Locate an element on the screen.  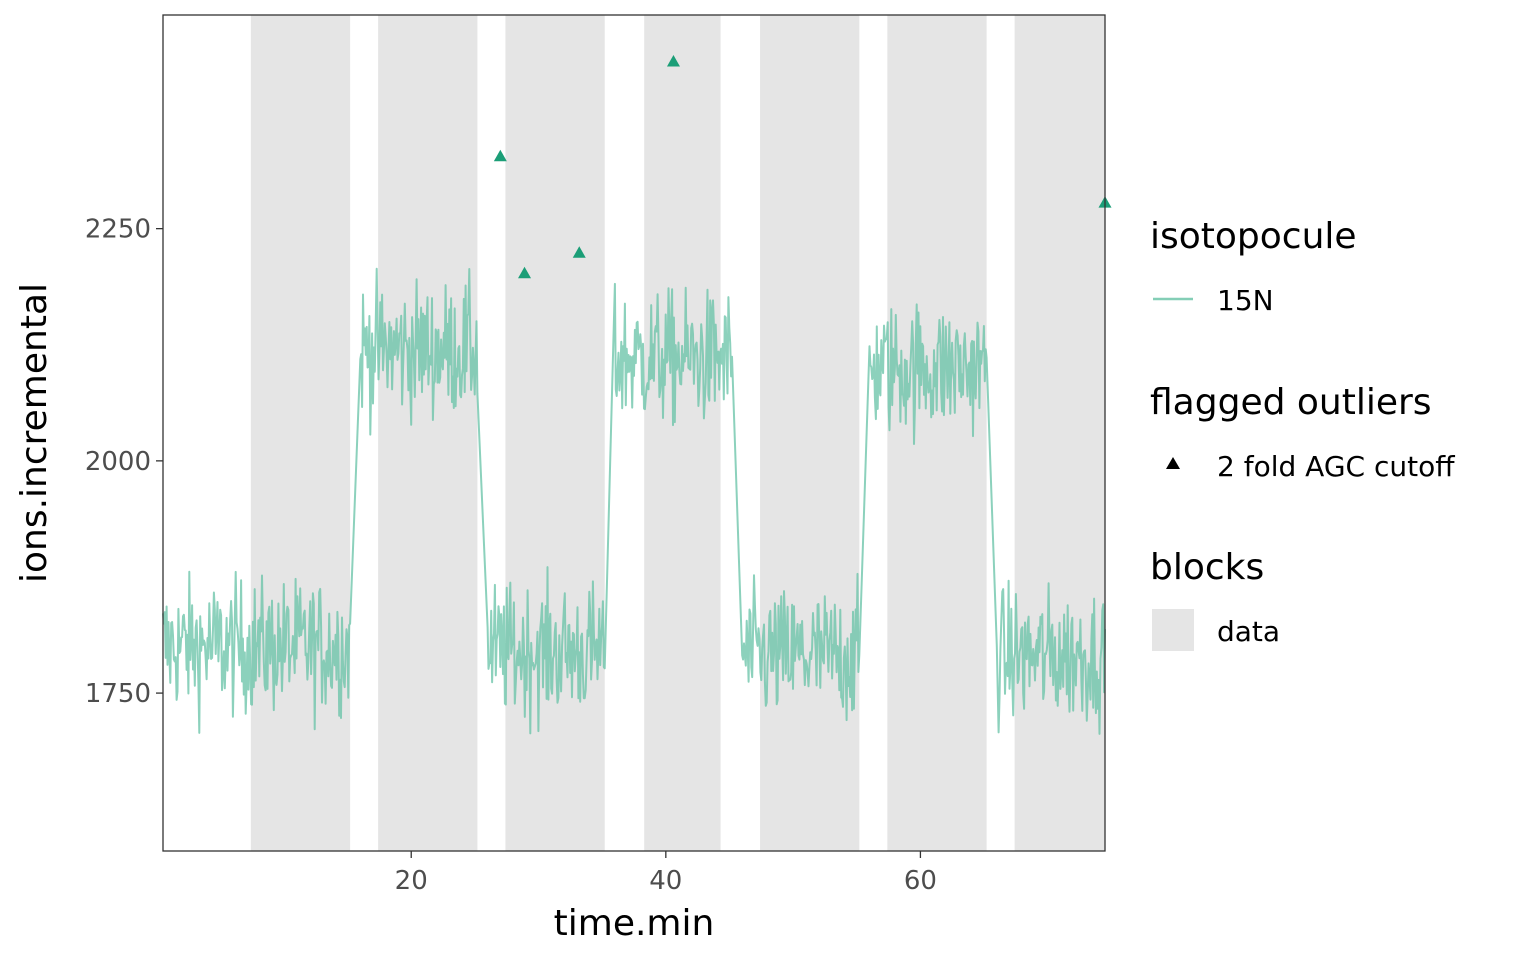
y-axis-title: ions.incremental is located at coordinates (34, 433).